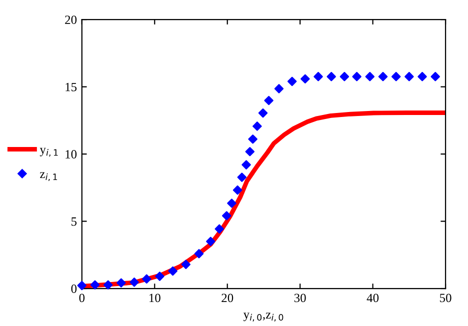  What do you see at coordinates (228, 298) in the screenshot?
I see `x-tick-label: 20` at bounding box center [228, 298].